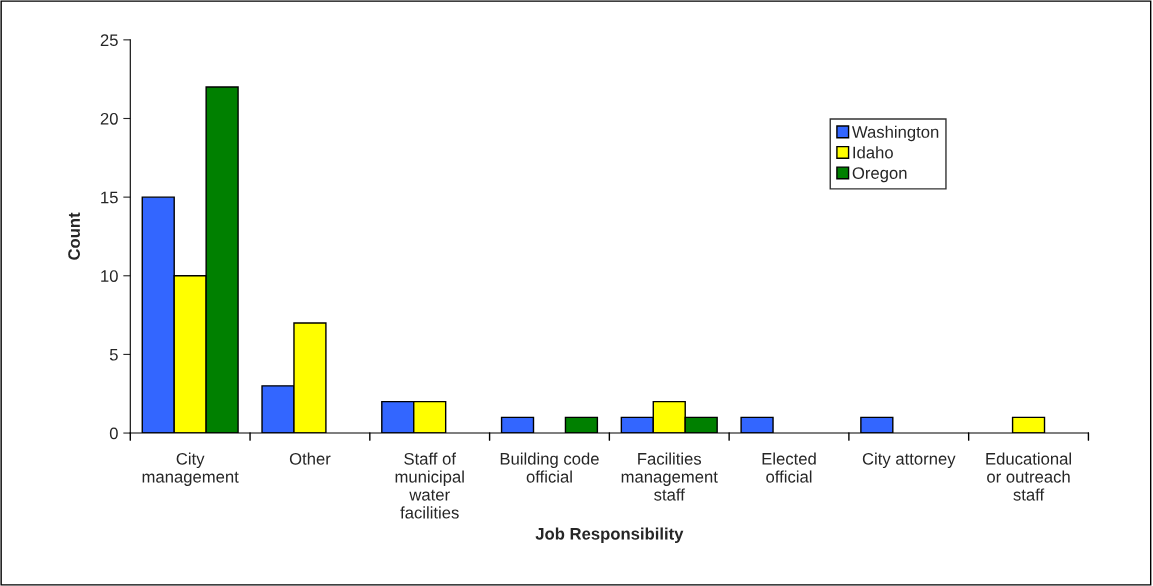 The width and height of the screenshot is (1153, 586). What do you see at coordinates (109, 118) in the screenshot?
I see `y-tick-label: 20` at bounding box center [109, 118].